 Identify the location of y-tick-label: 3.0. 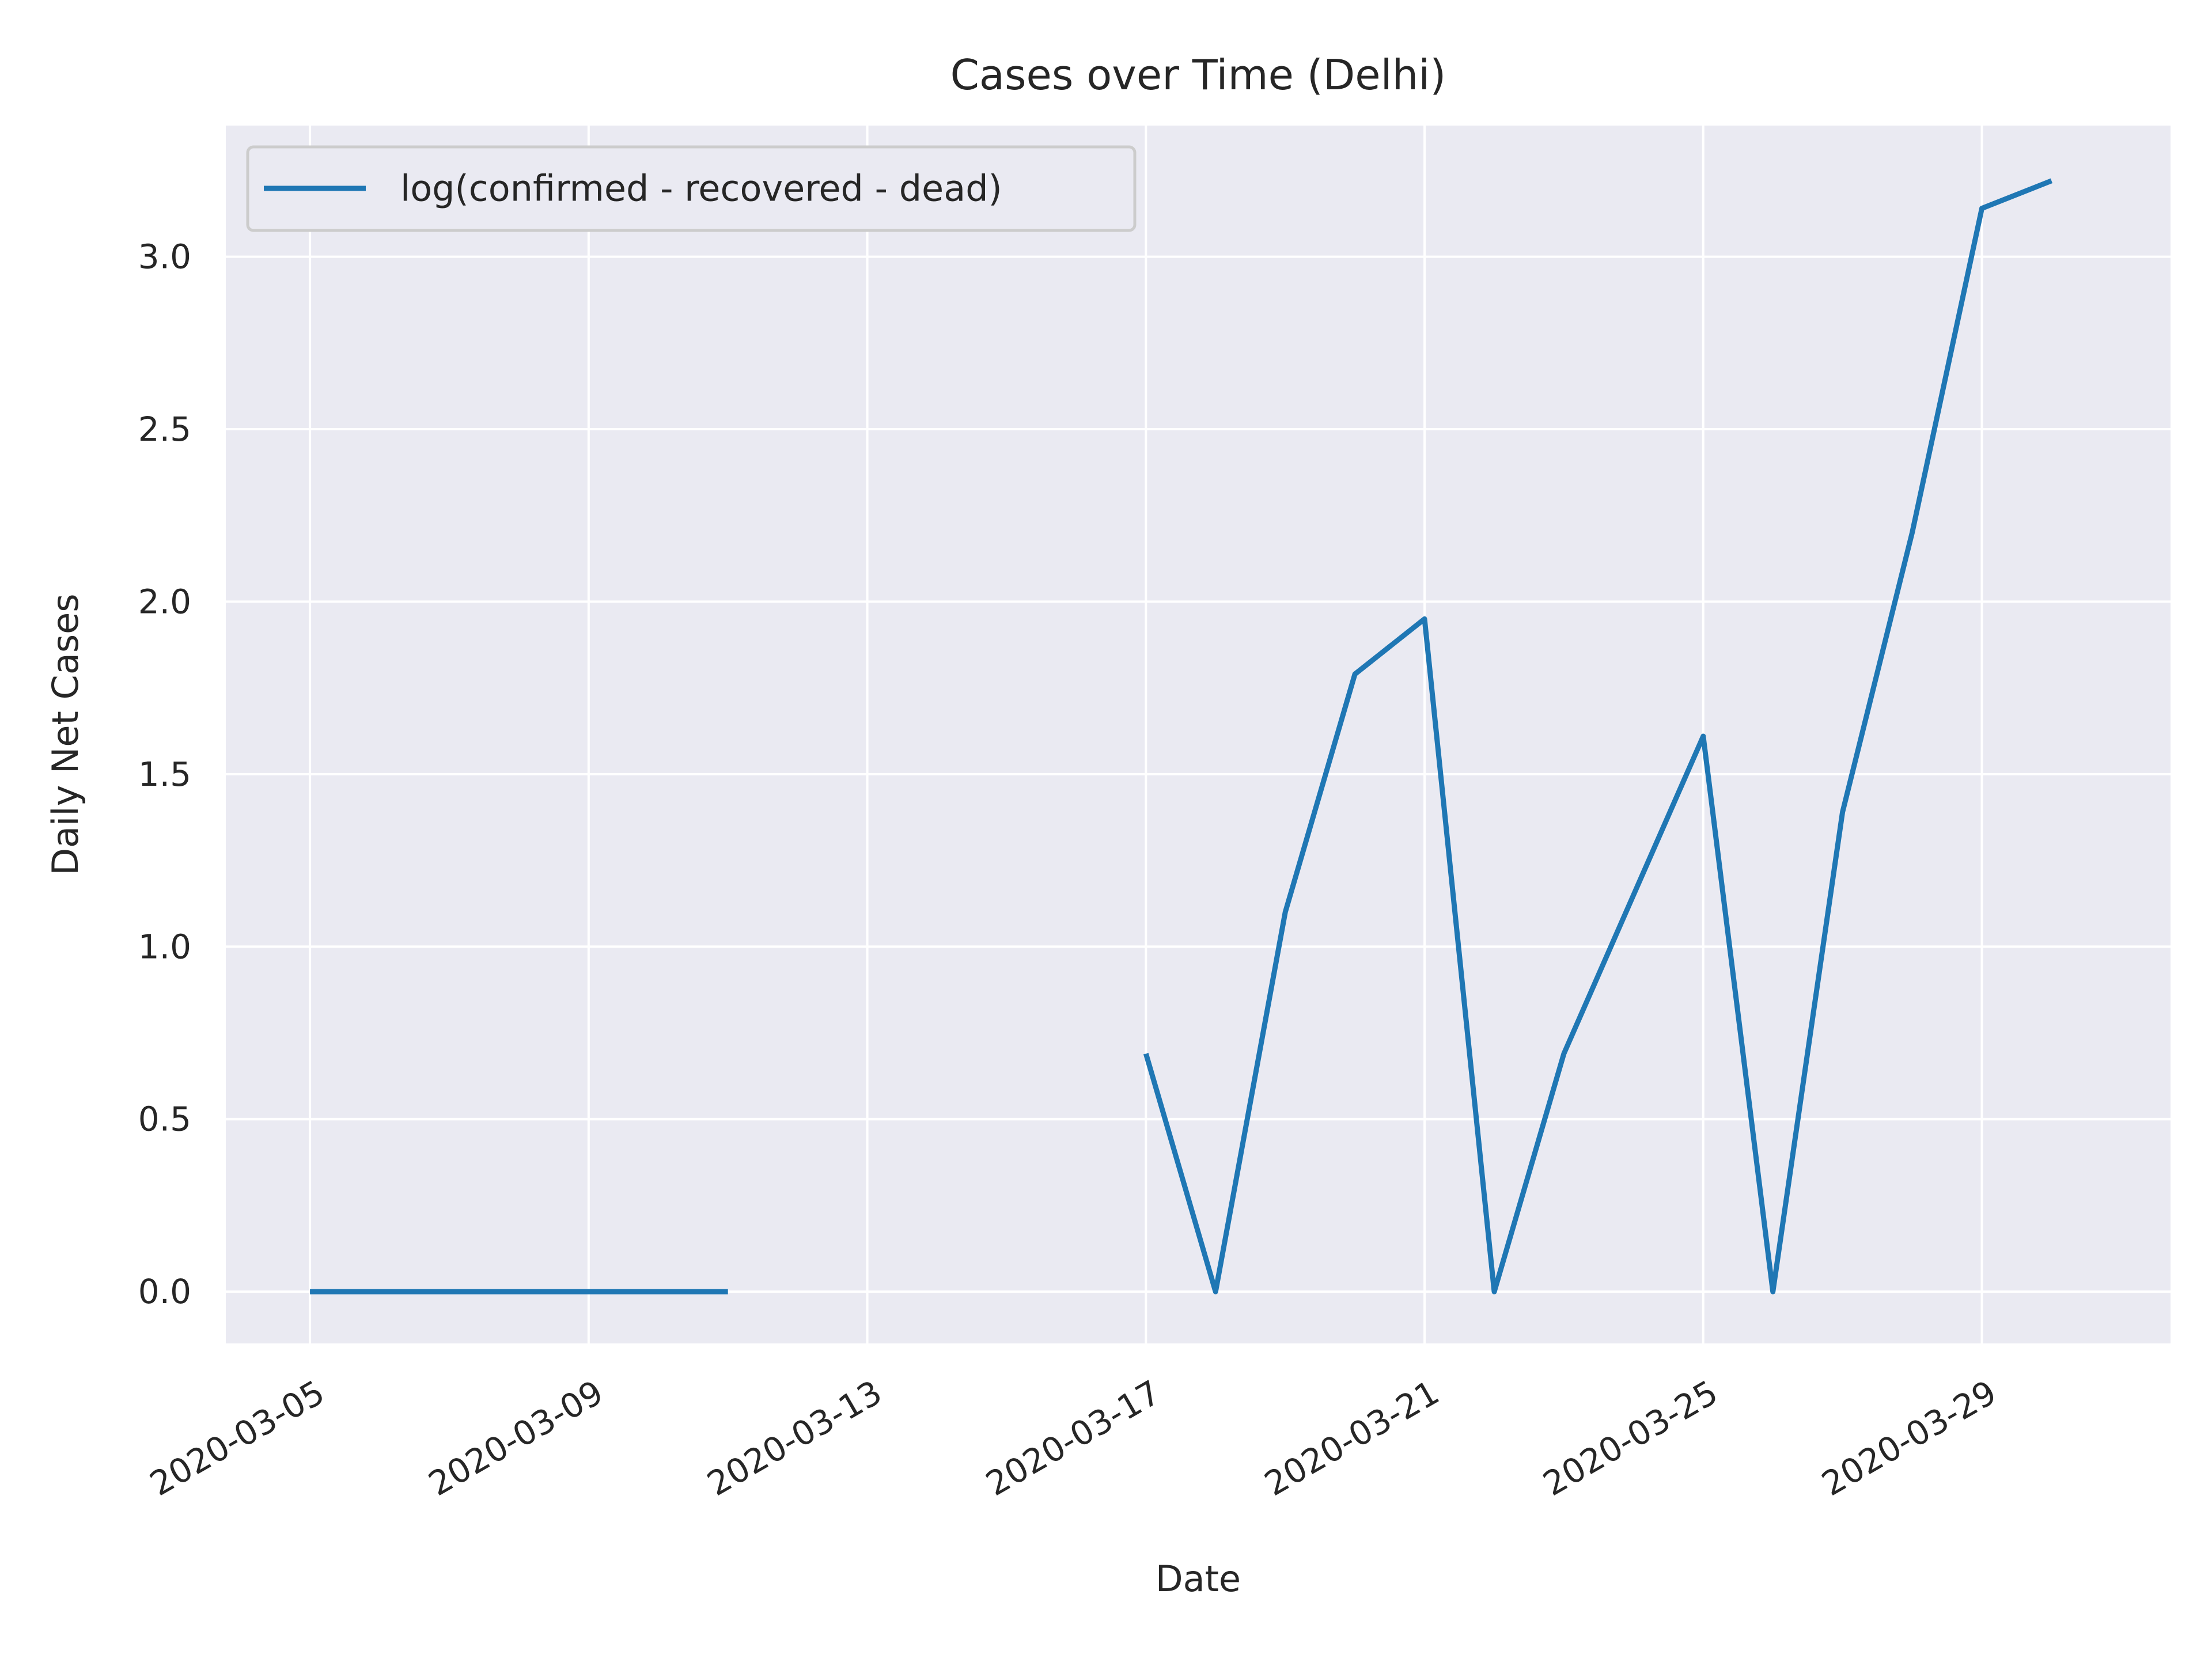
(164, 257).